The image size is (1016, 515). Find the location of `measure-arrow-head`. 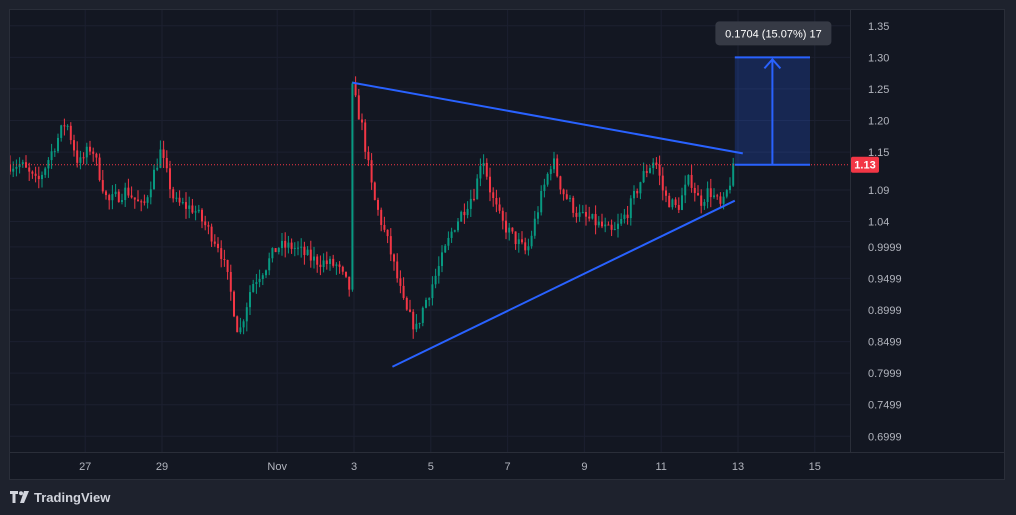

measure-arrow-head is located at coordinates (772, 63).